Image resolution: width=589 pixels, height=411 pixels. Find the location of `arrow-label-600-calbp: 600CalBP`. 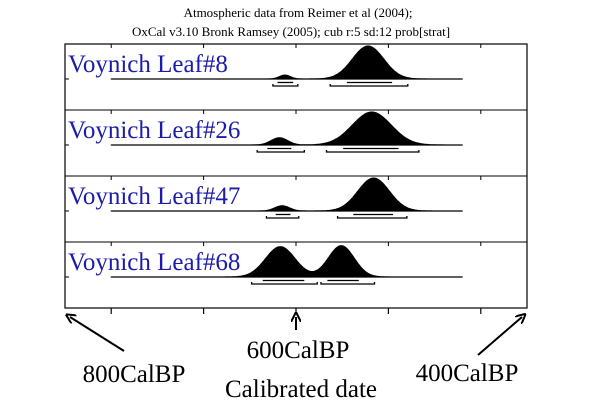

arrow-label-600-calbp: 600CalBP is located at coordinates (298, 350).